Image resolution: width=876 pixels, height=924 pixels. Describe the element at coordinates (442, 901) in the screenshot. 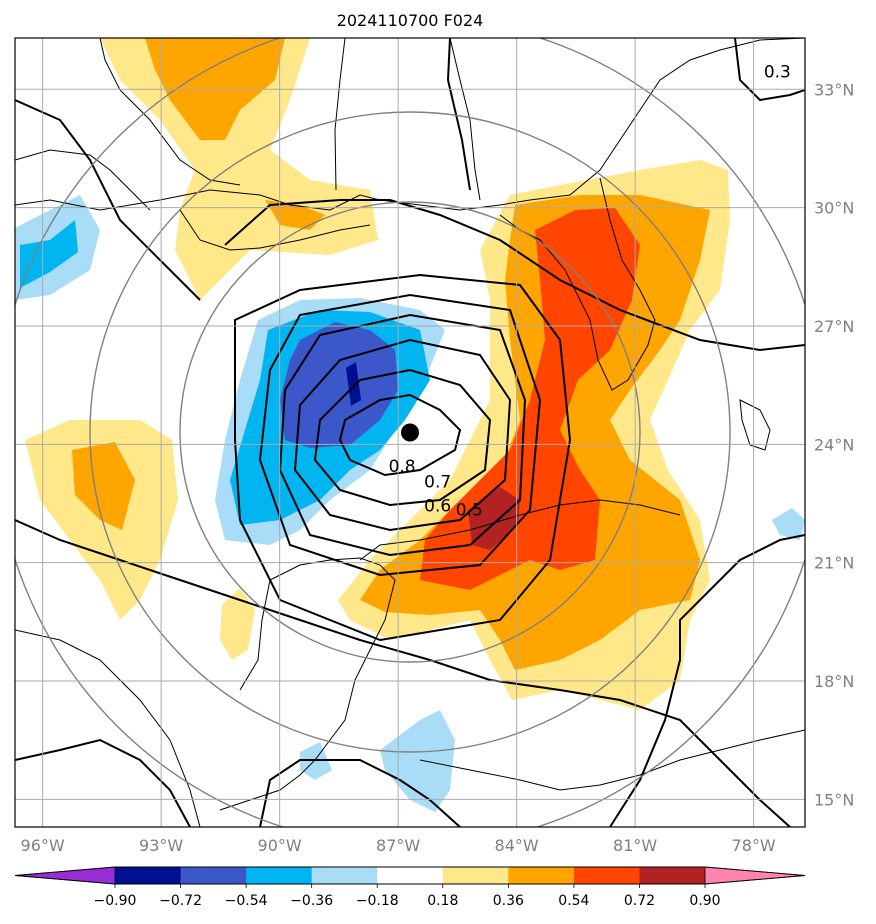

I see `colorbar-tick-label: 0.18` at that location.